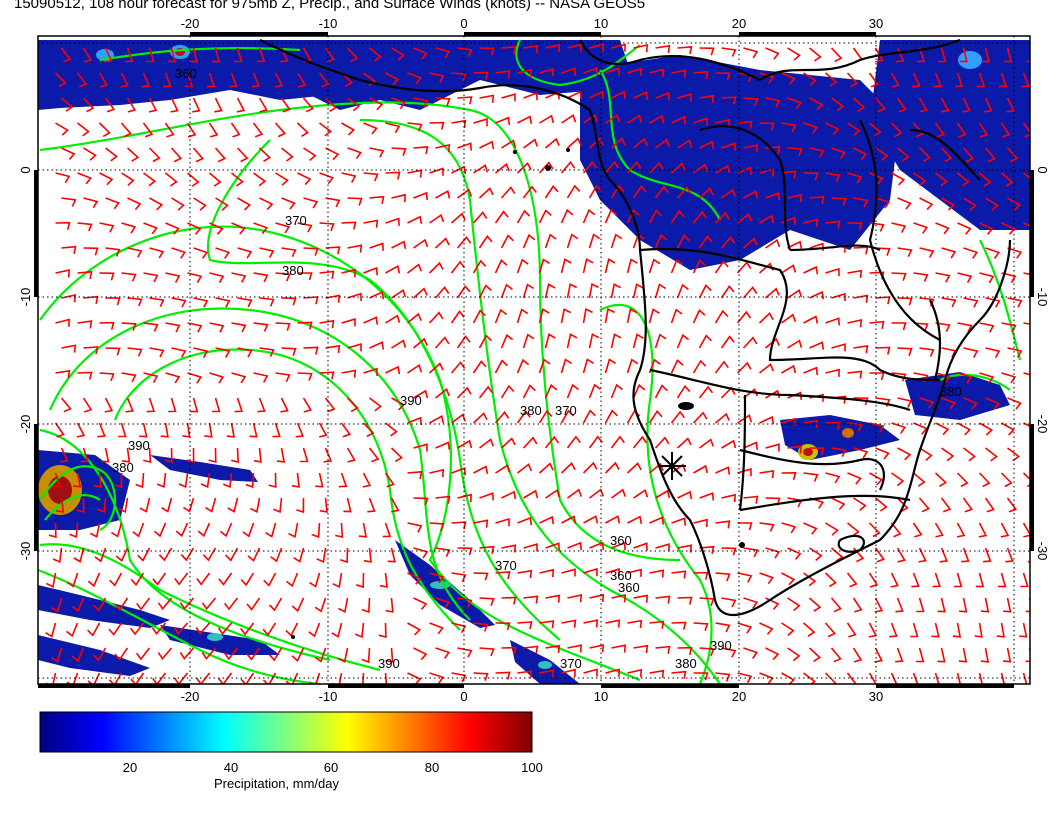 The image size is (1056, 816). Describe the element at coordinates (532, 767) in the screenshot. I see `colorbar-tick: 100` at that location.